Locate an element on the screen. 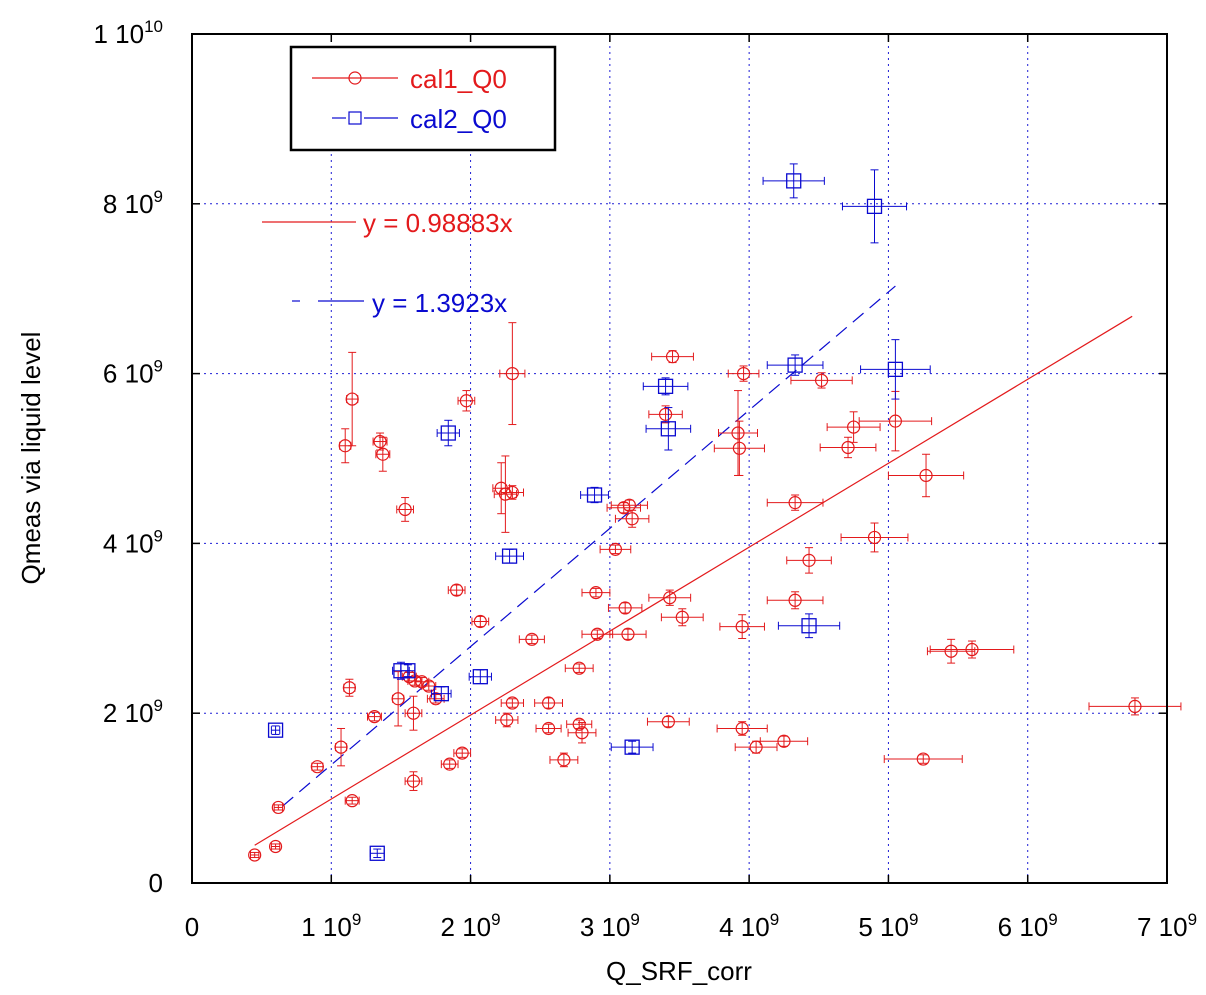 The height and width of the screenshot is (995, 1206). fit-annotation-blue: y = 1.3923x is located at coordinates (439, 303).